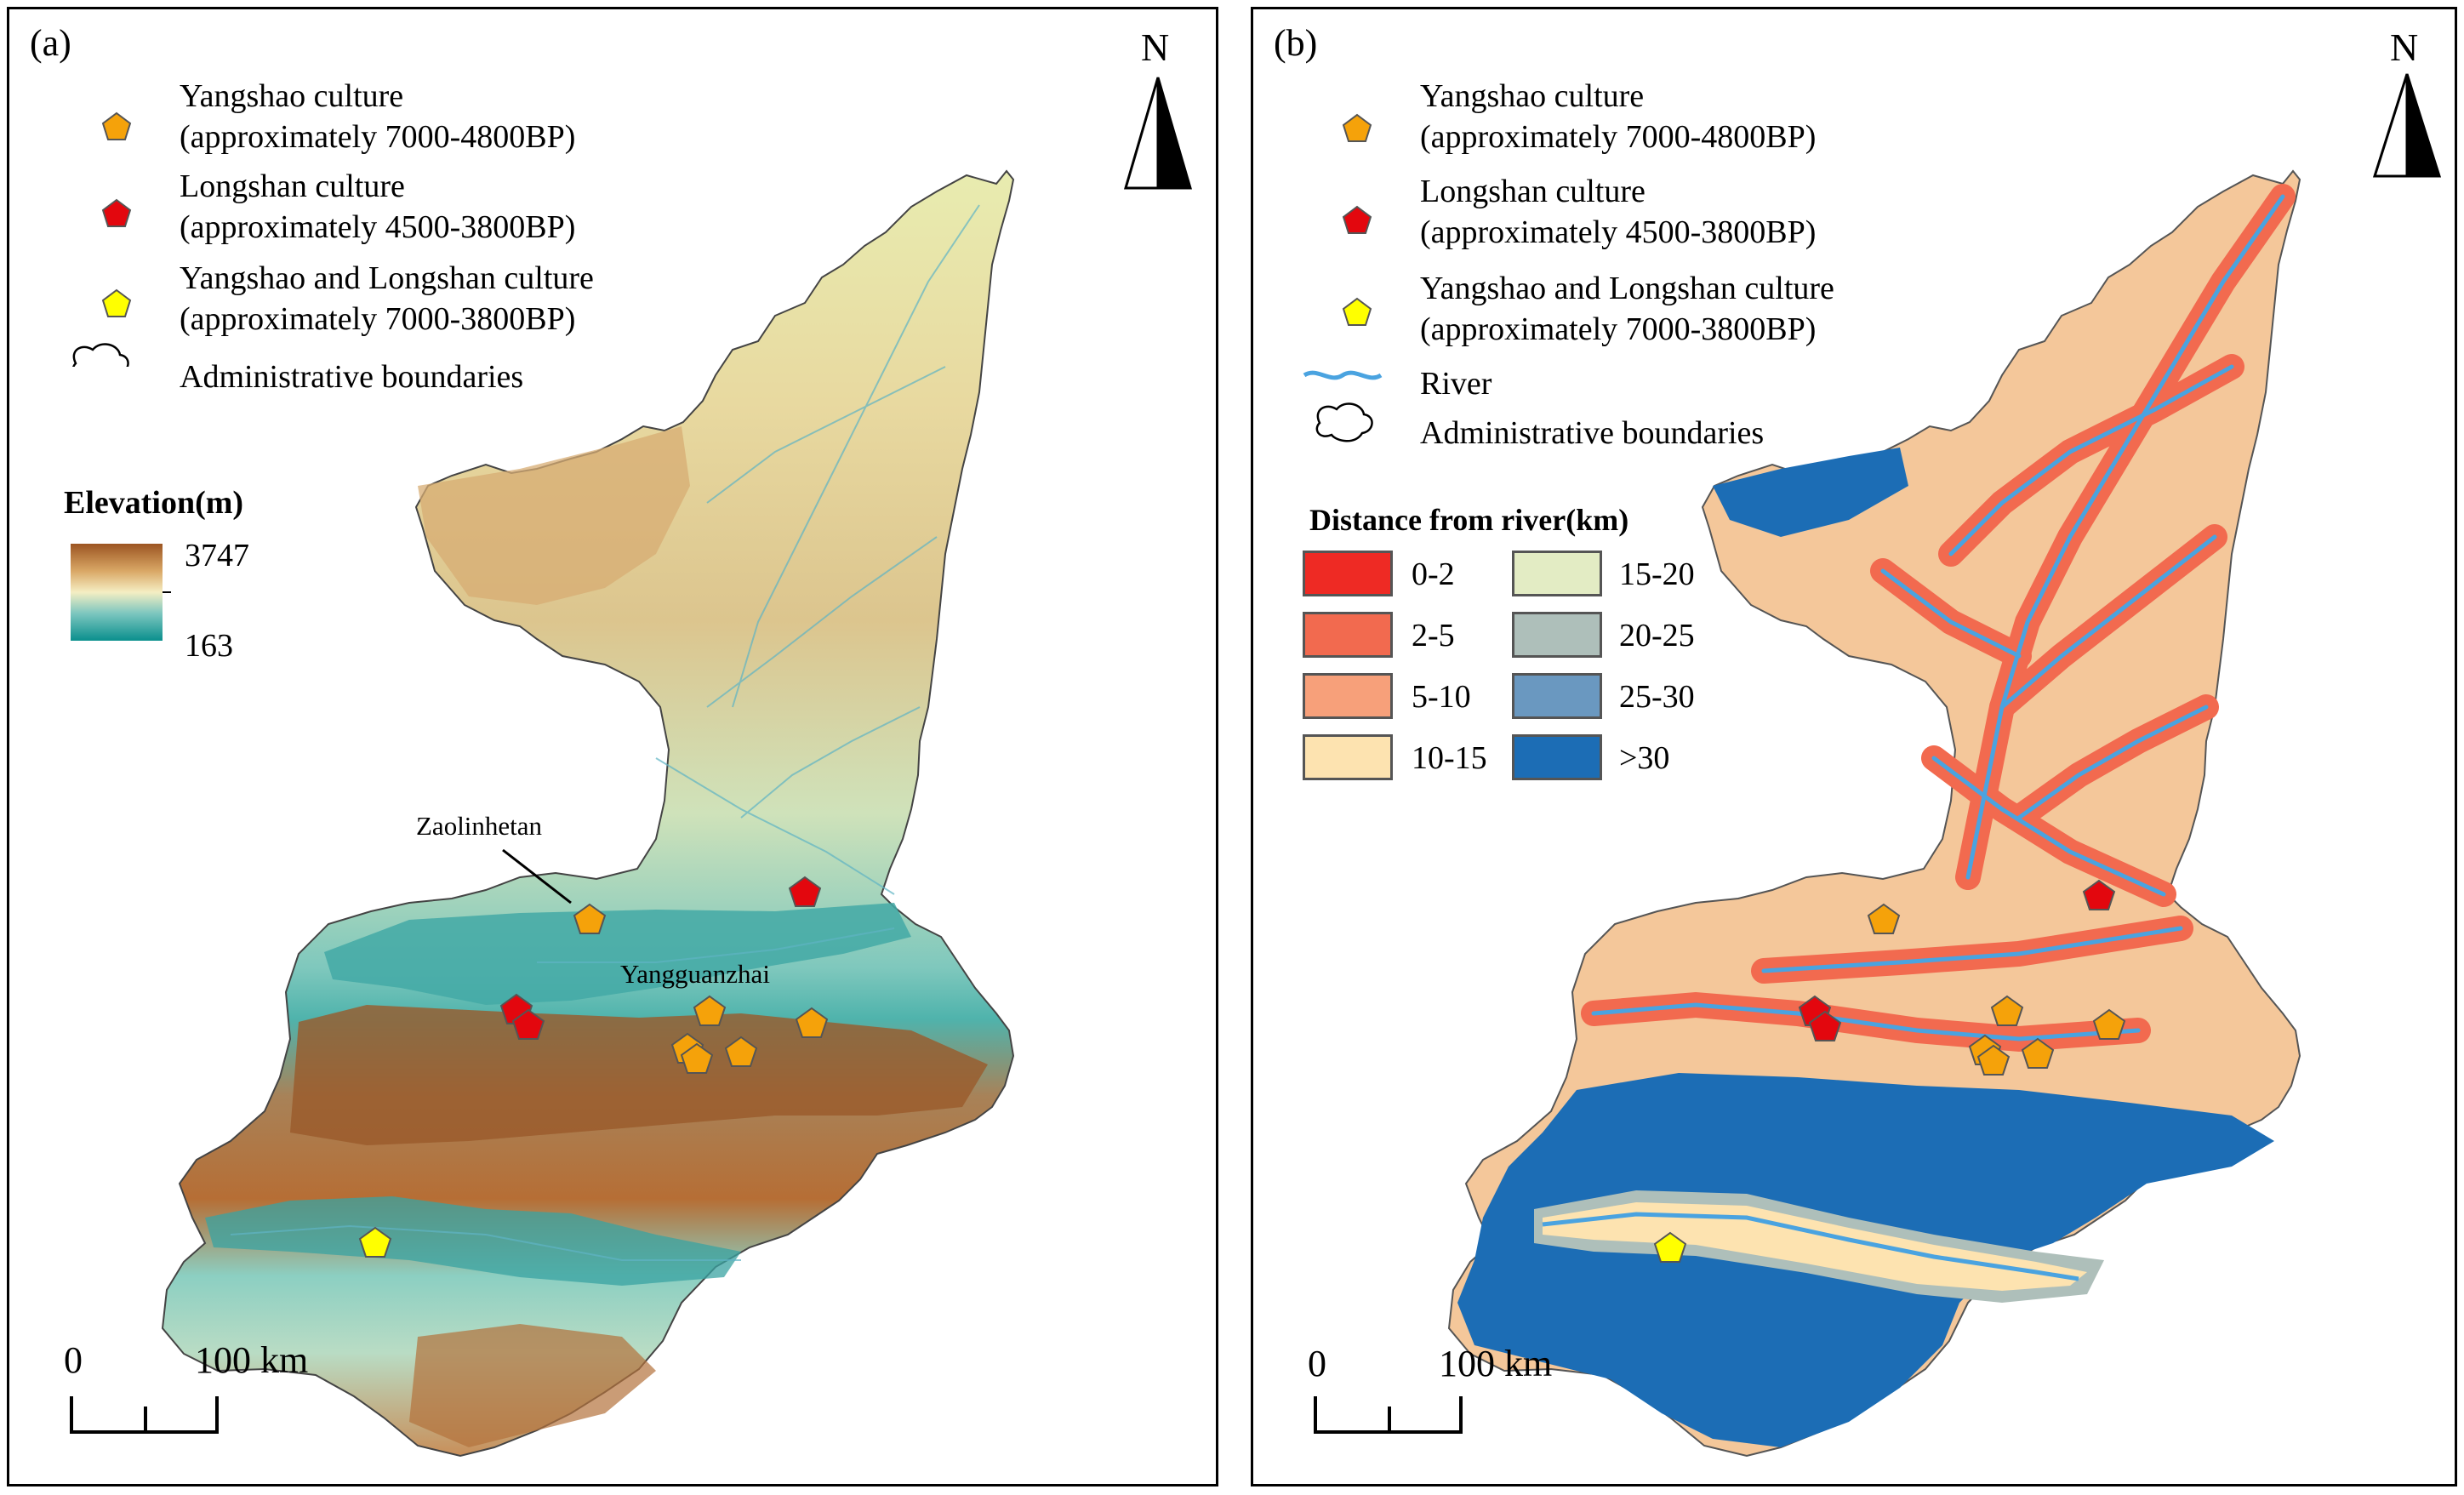  I want to click on qinling-mountains, so click(639, 1075).